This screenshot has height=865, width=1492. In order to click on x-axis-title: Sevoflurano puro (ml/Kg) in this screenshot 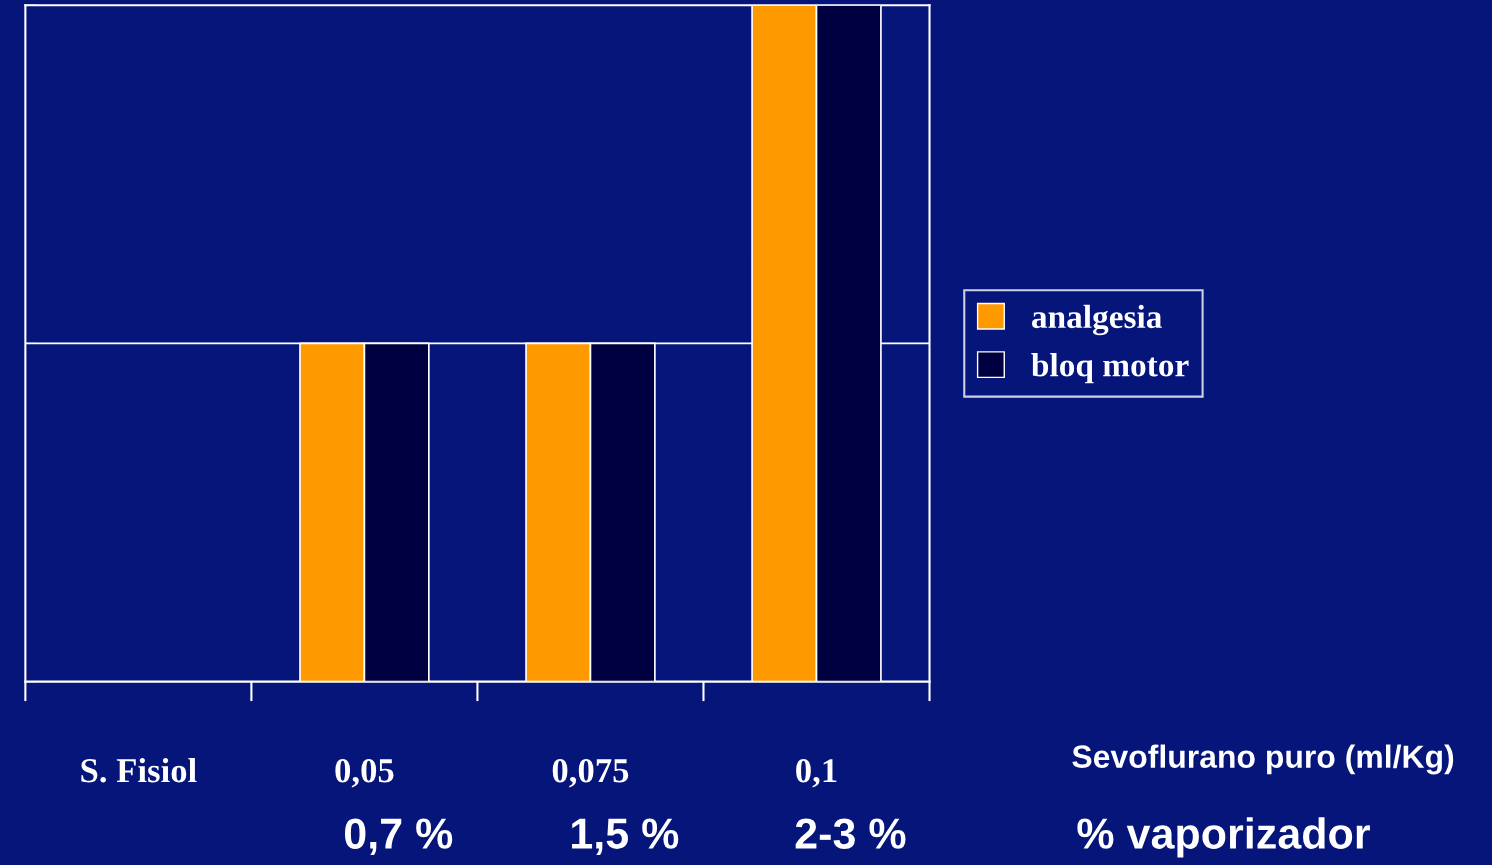, I will do `click(1263, 759)`.